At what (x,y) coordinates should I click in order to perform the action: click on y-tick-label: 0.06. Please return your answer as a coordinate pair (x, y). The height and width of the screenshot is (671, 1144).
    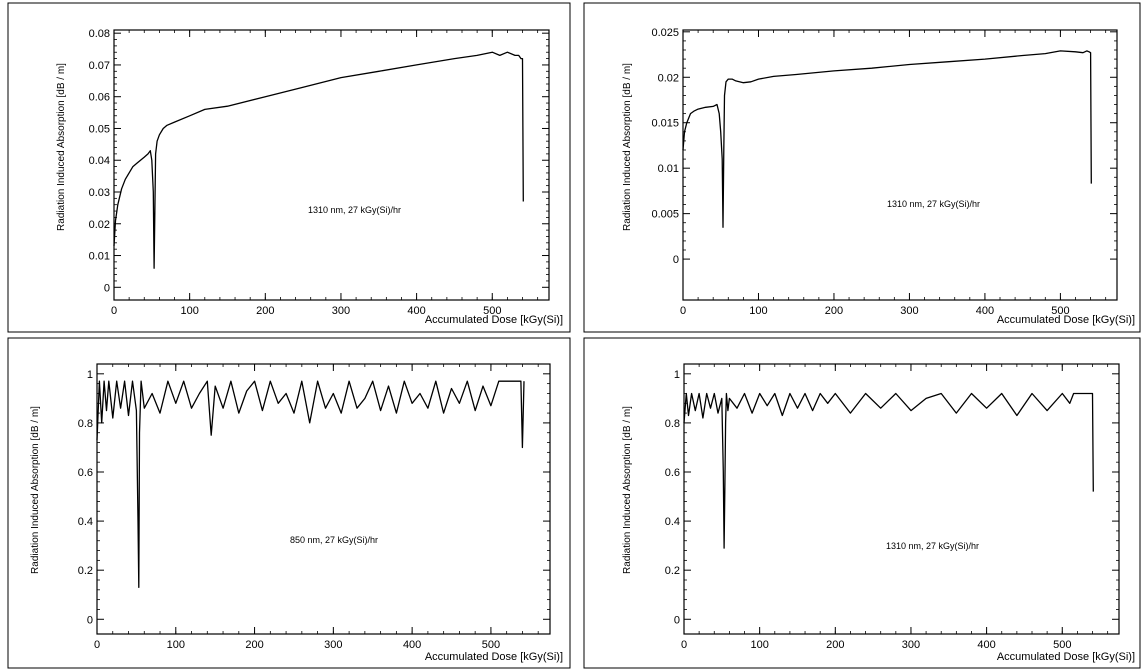
    Looking at the image, I should click on (99, 98).